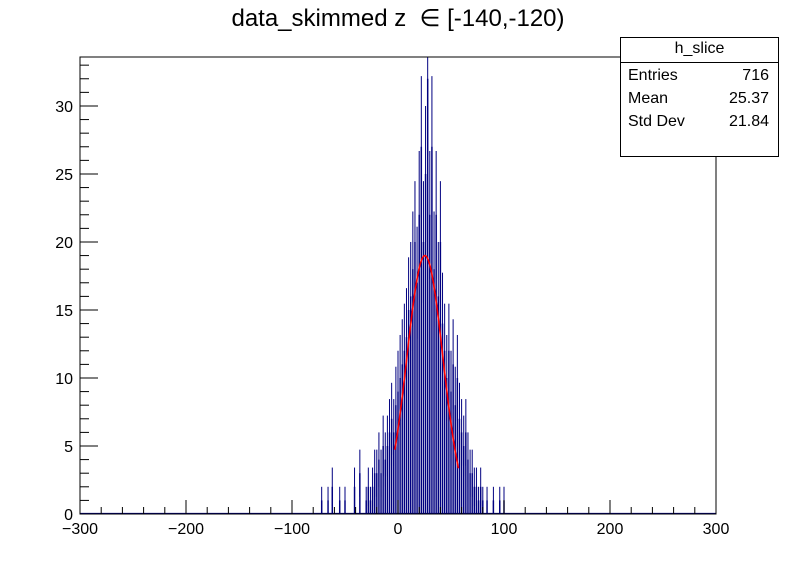 The height and width of the screenshot is (572, 796). Describe the element at coordinates (68, 515) in the screenshot. I see `y-tick-label: 0` at that location.